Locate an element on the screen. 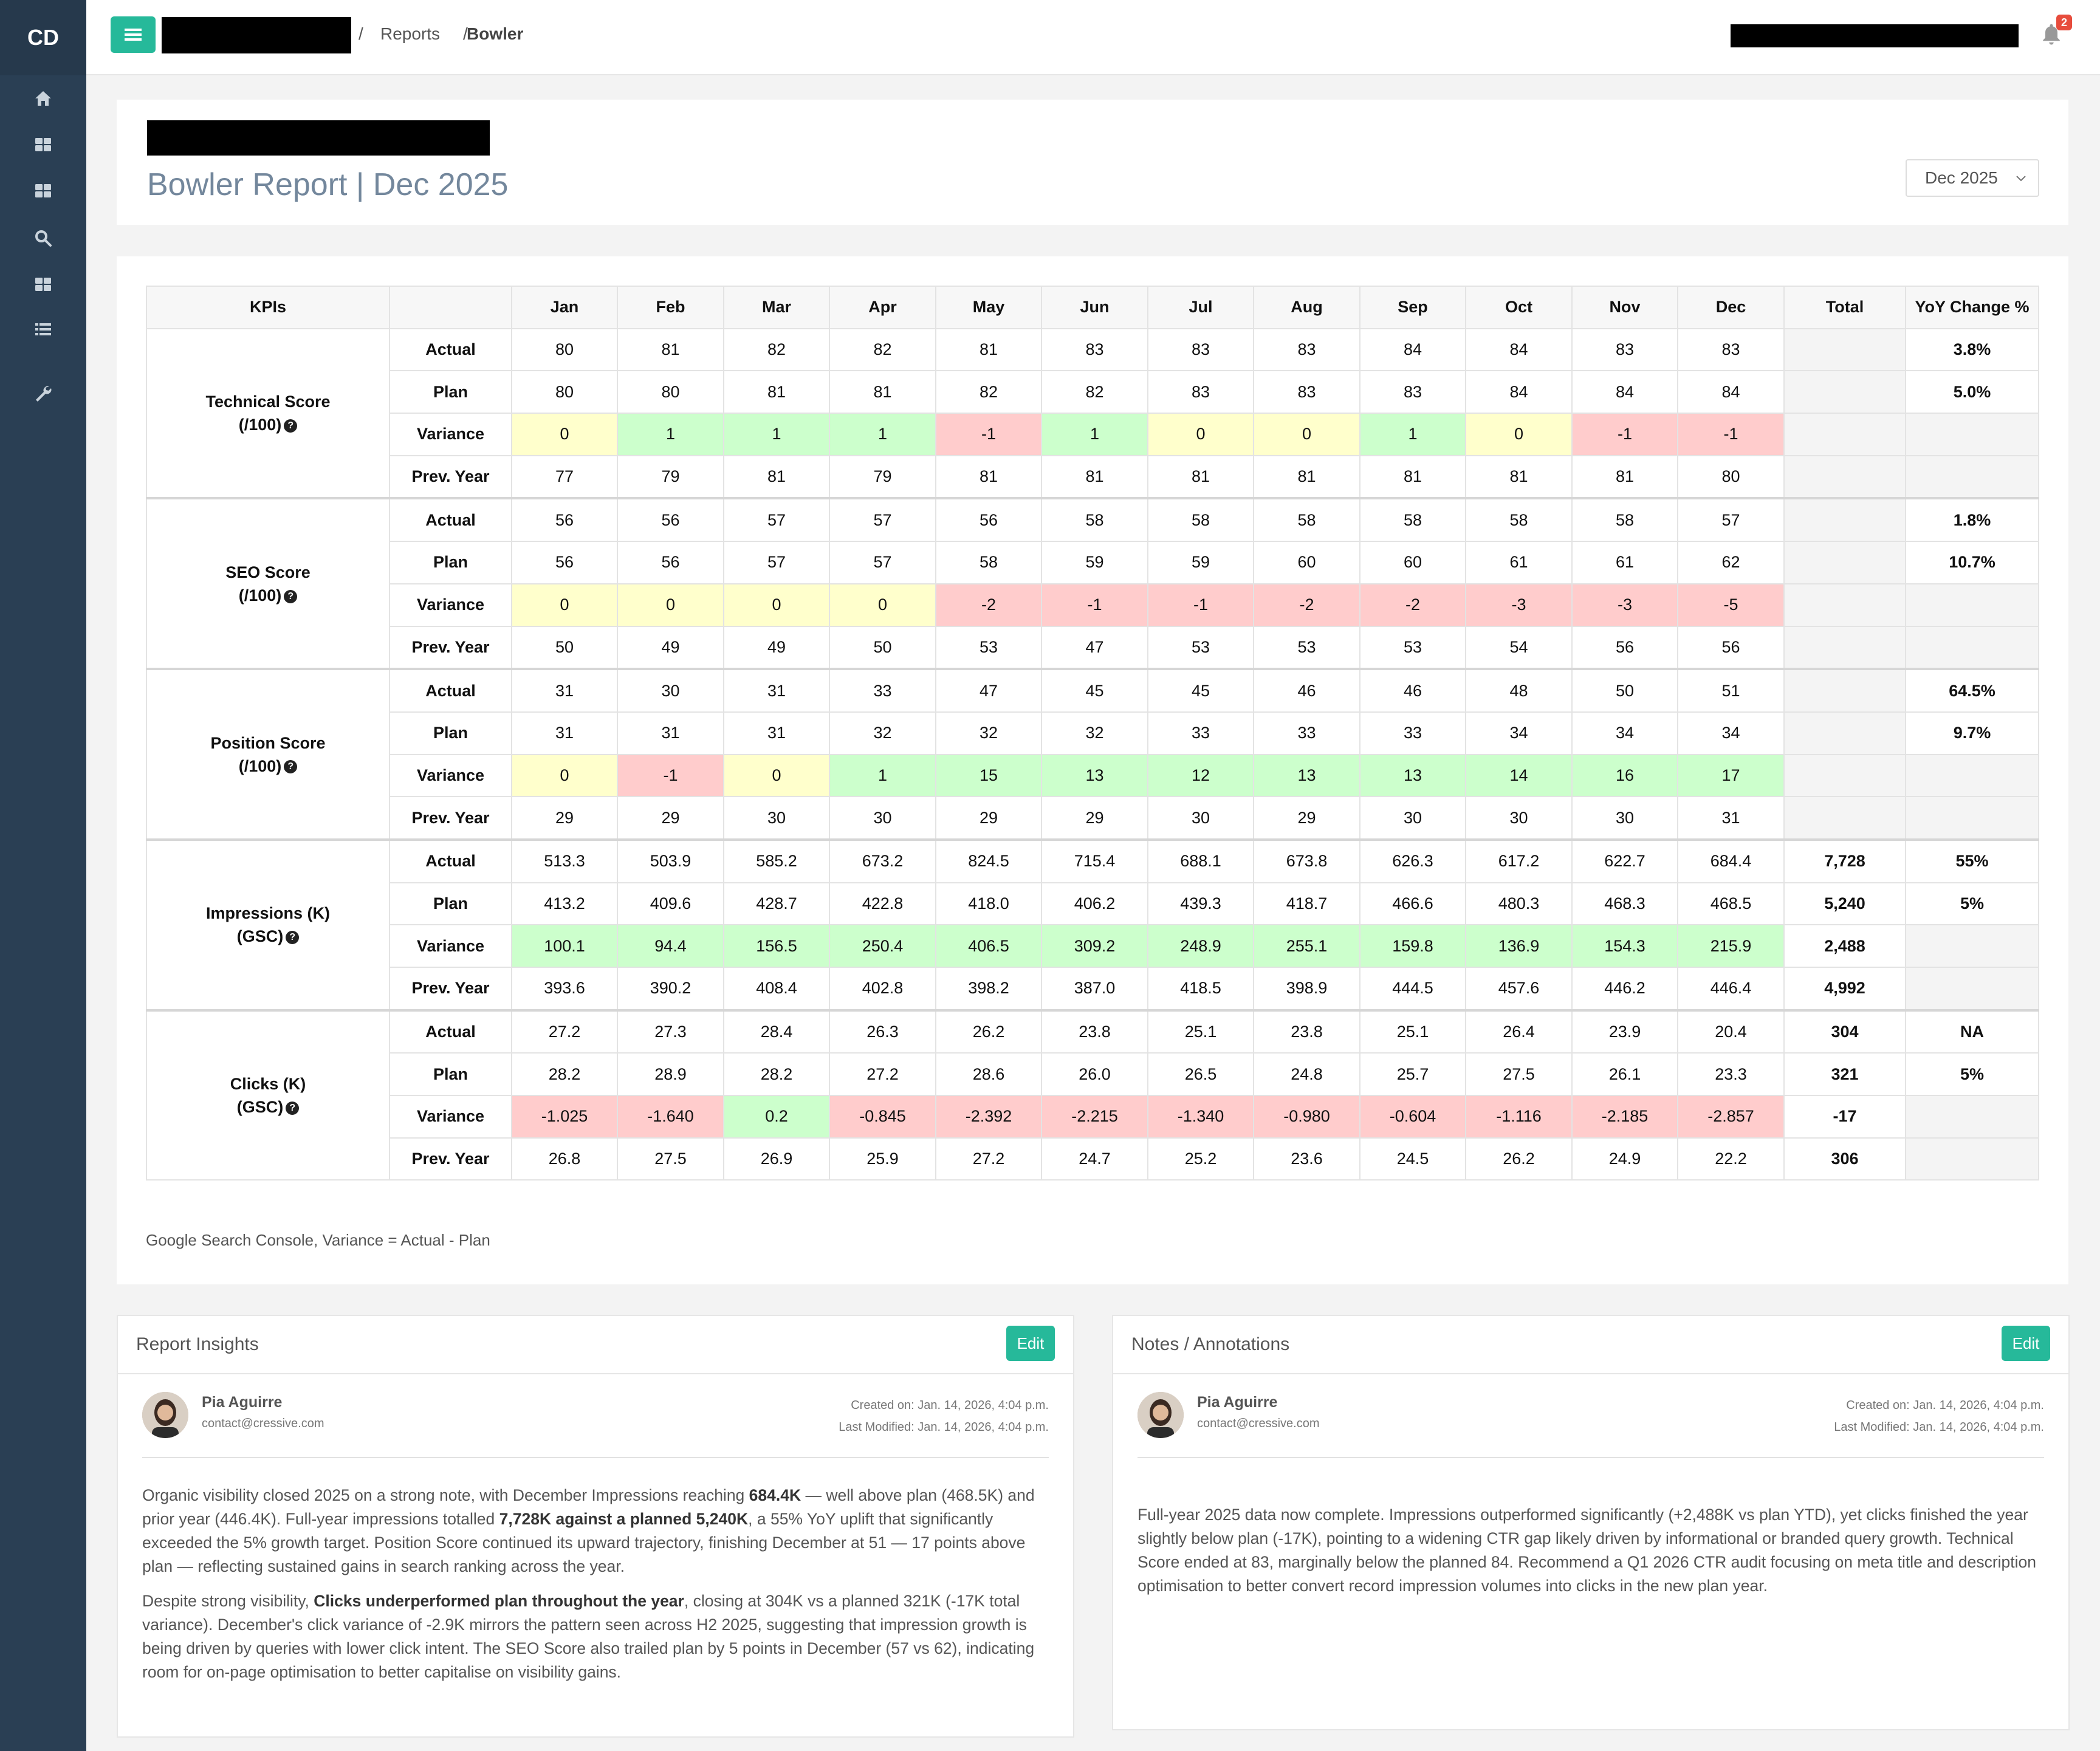  table-cell: 80 is located at coordinates (670, 392).